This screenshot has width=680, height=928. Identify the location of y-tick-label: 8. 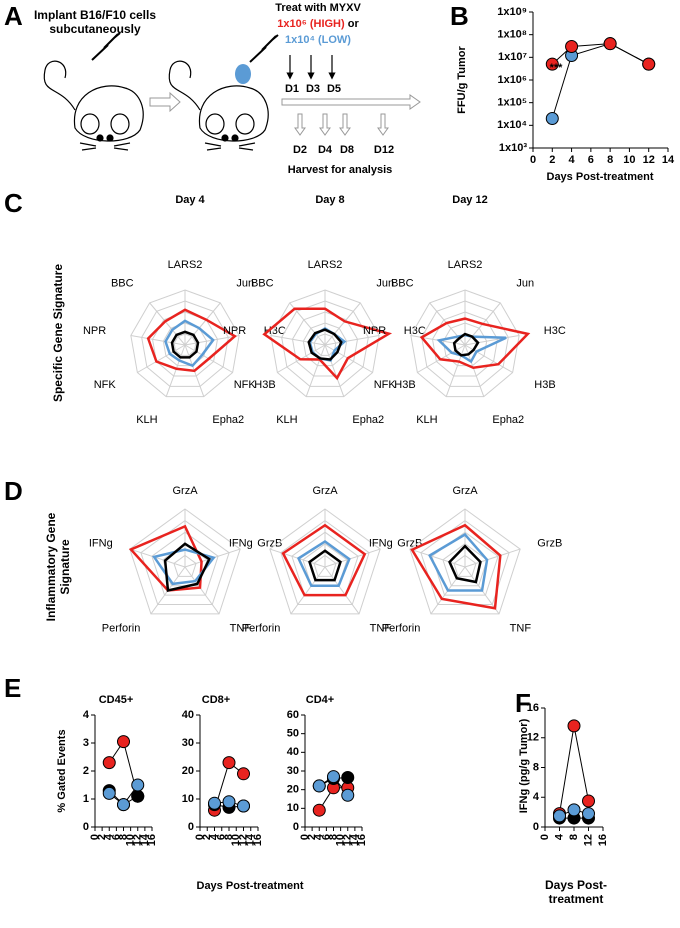
(536, 767).